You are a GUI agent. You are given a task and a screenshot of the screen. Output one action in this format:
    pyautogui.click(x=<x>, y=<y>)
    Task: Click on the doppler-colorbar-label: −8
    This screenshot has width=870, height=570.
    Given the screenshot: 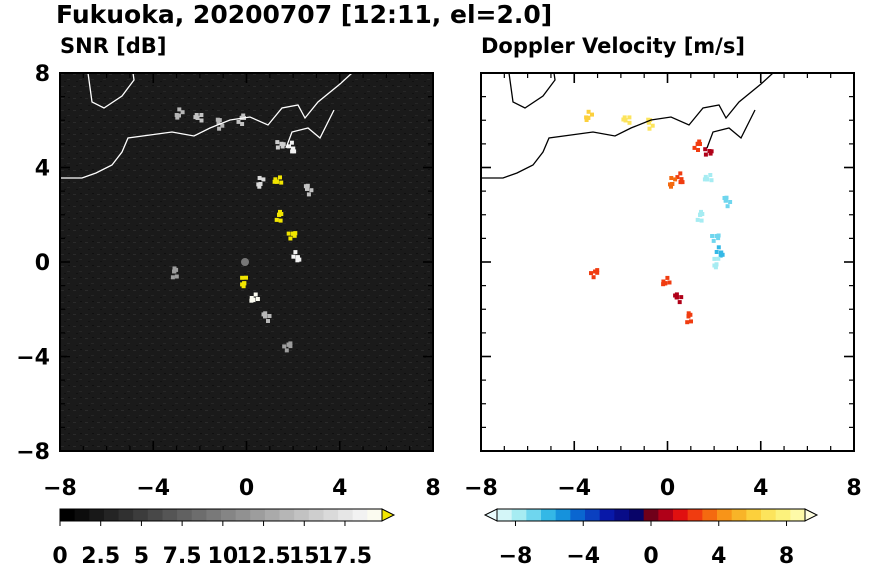 What is the action you would take?
    pyautogui.click(x=516, y=556)
    